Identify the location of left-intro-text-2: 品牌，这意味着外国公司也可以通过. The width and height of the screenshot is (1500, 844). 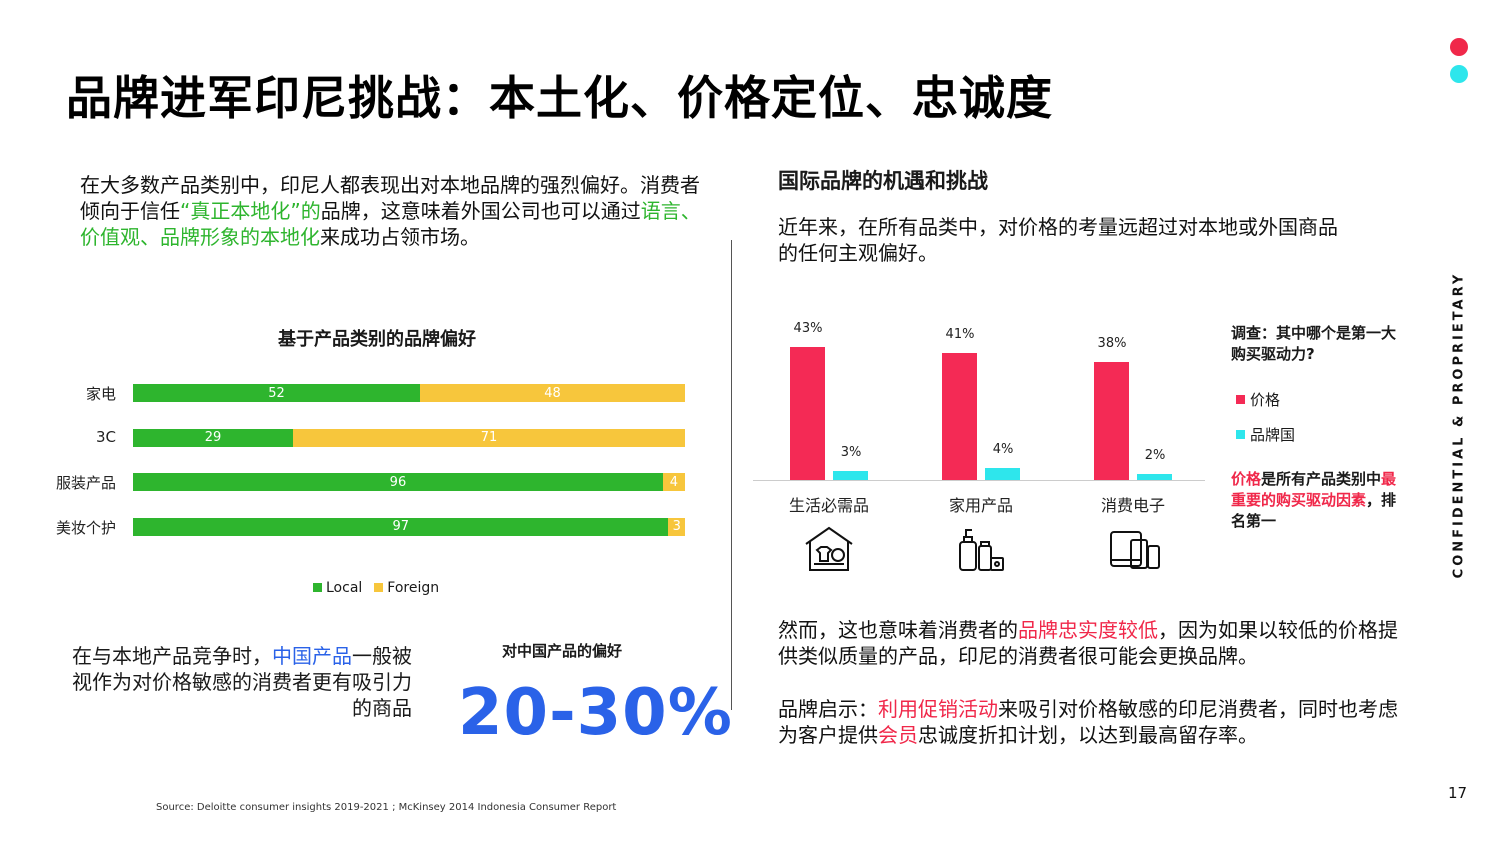
(480, 211).